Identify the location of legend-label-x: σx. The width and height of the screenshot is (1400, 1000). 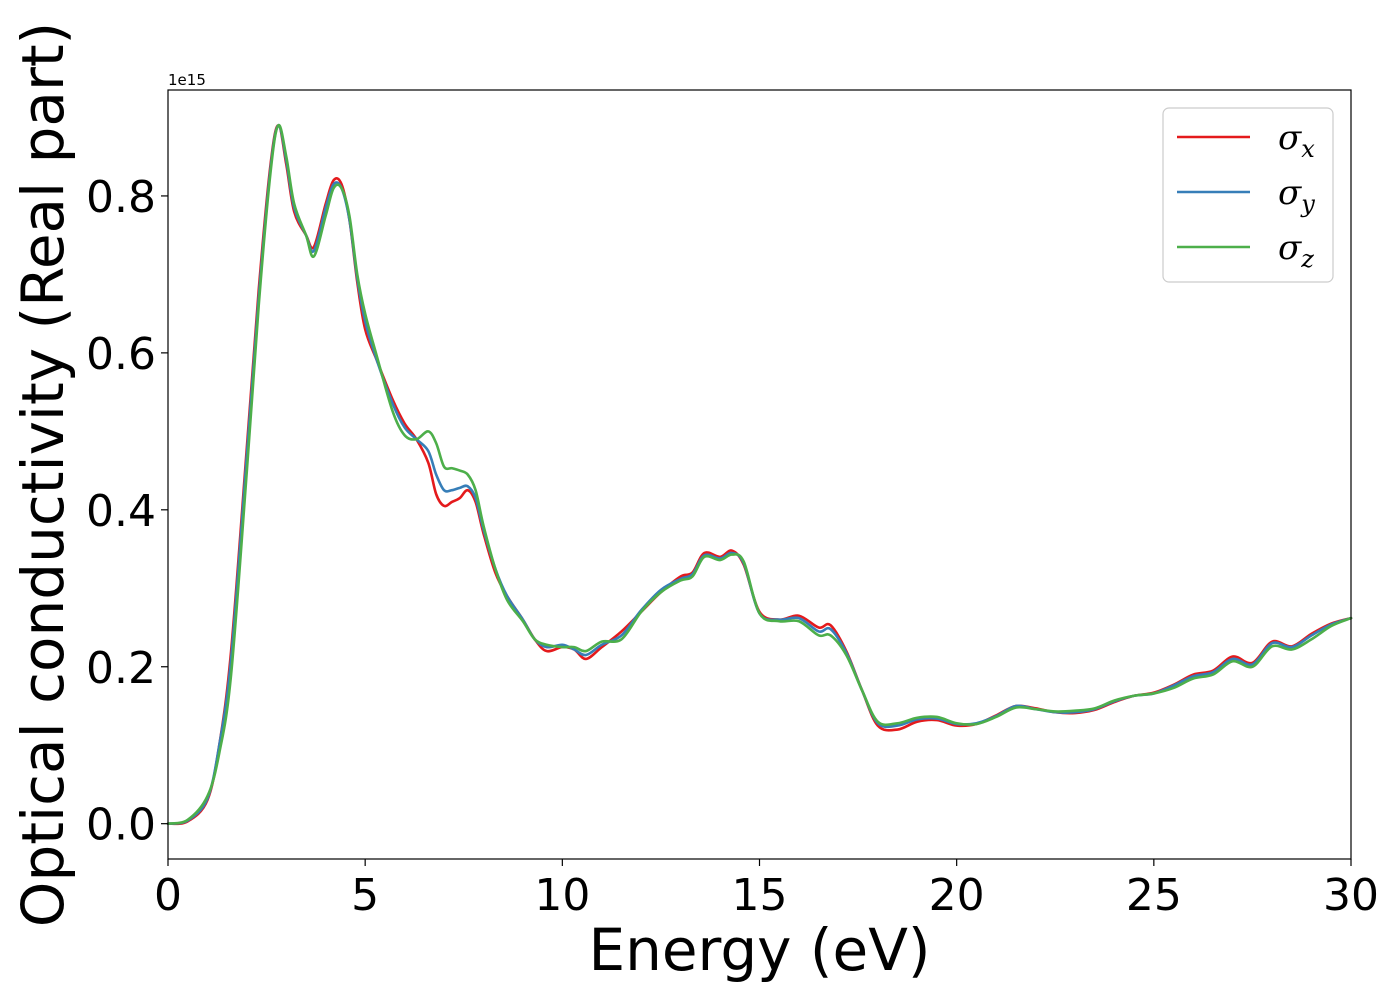
(1296, 140).